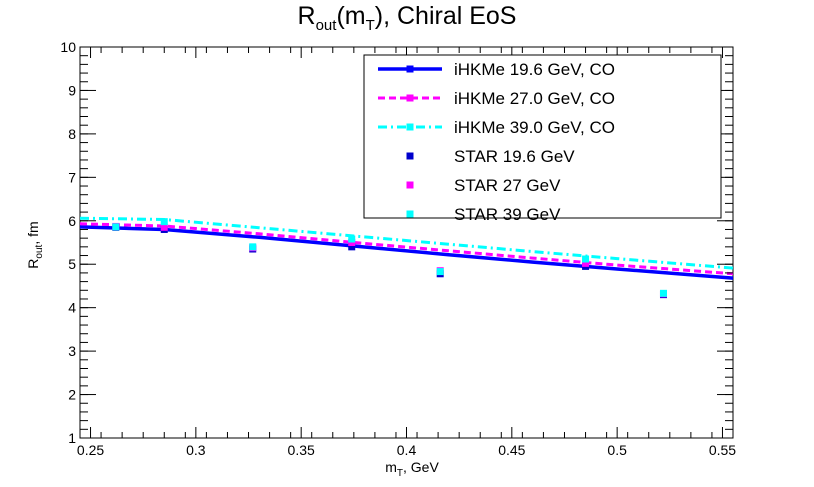 The height and width of the screenshot is (487, 814). I want to click on ylabel-sub: out, so click(39, 251).